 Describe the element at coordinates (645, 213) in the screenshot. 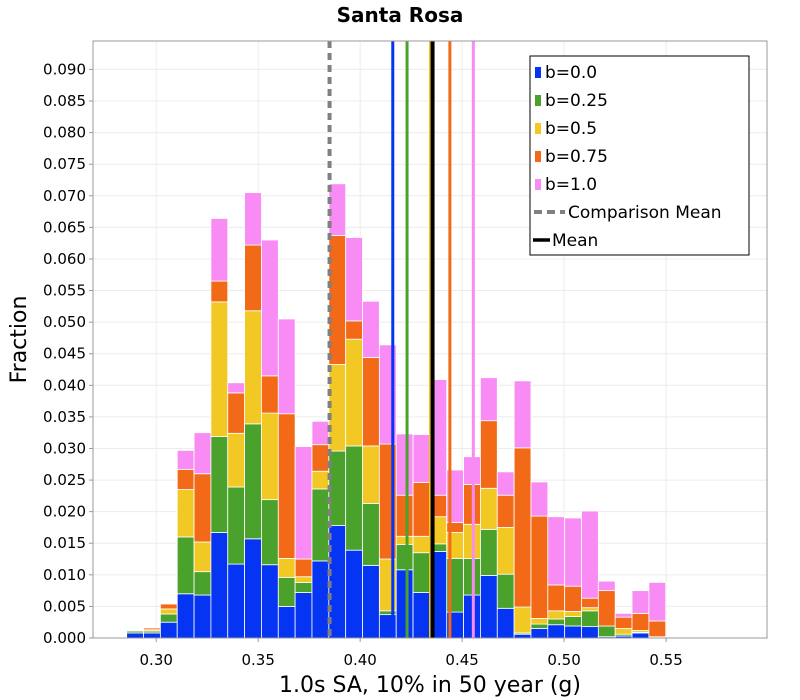

I see `legend-label: Comparison Mean` at that location.